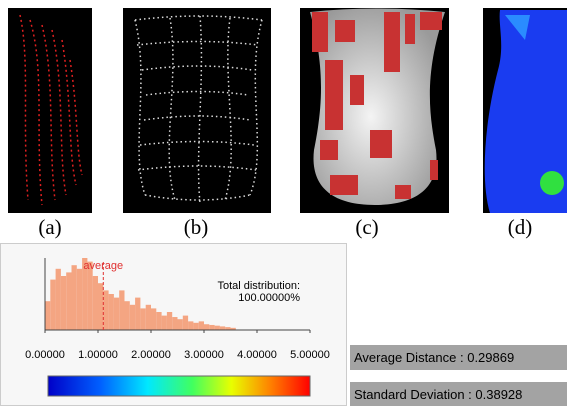 This screenshot has height=406, width=567. I want to click on panel-a-image, so click(50, 110).